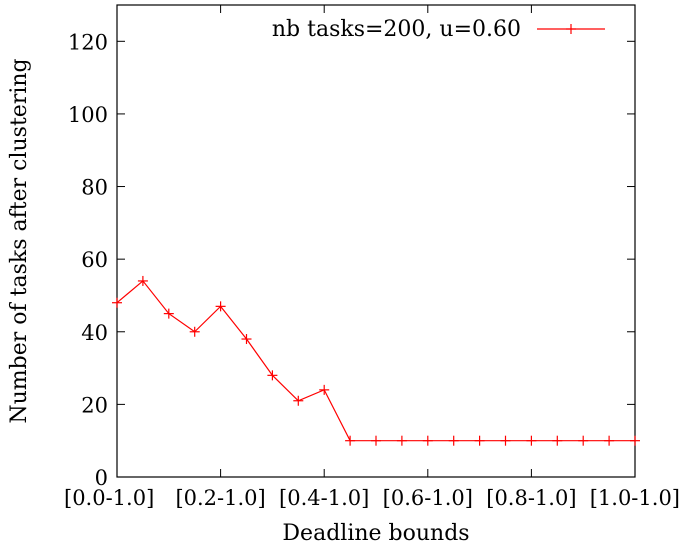 This screenshot has height=548, width=682. I want to click on x-tick-label: [0.6-1.0], so click(428, 498).